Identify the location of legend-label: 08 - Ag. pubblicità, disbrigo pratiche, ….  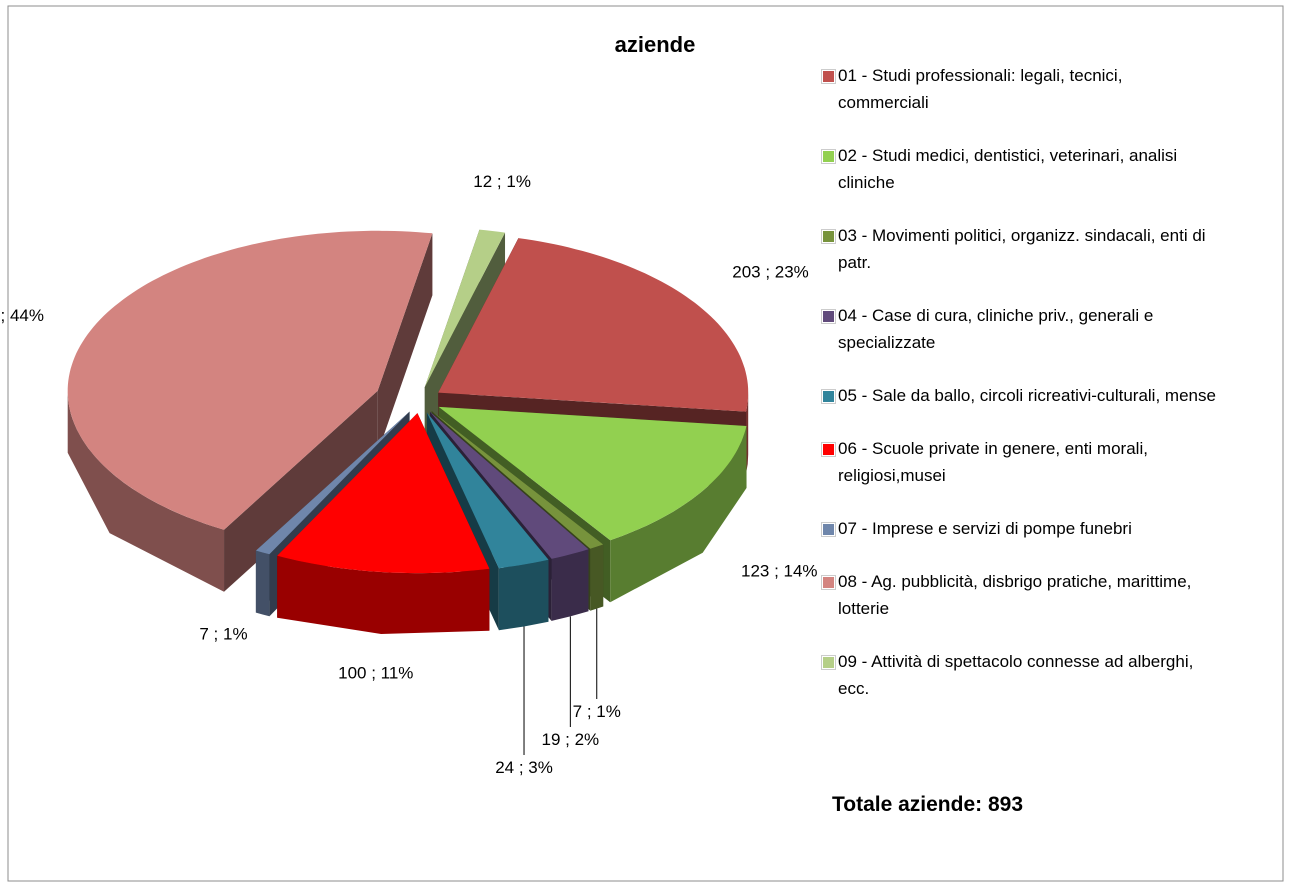
(1015, 595).